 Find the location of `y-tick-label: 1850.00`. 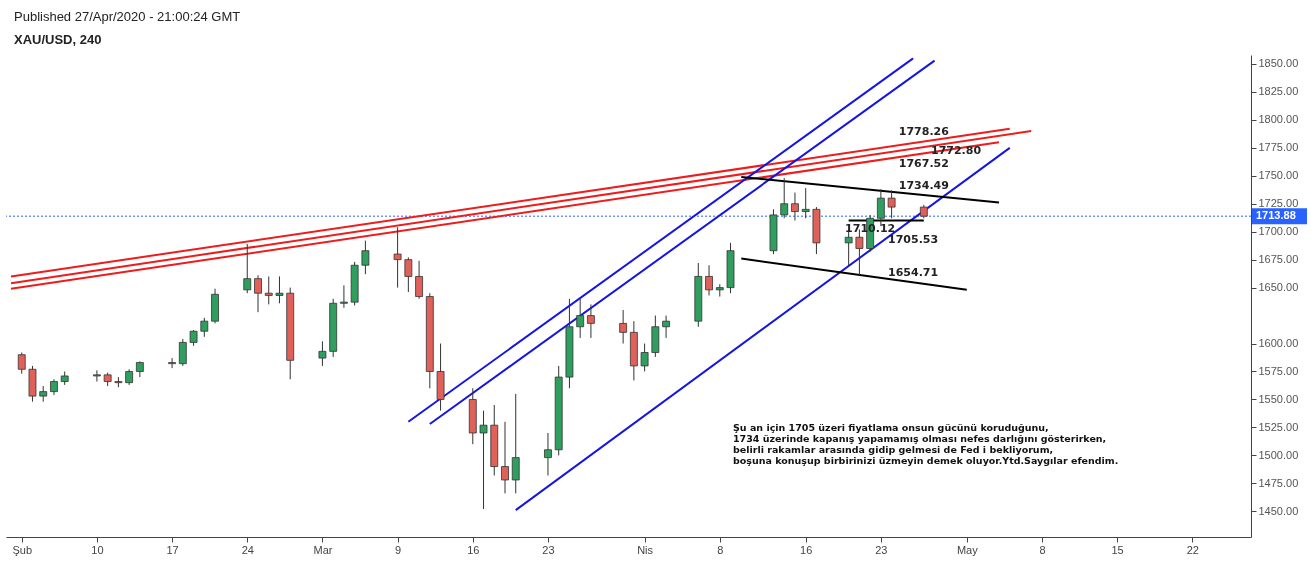

y-tick-label: 1850.00 is located at coordinates (1278, 63).